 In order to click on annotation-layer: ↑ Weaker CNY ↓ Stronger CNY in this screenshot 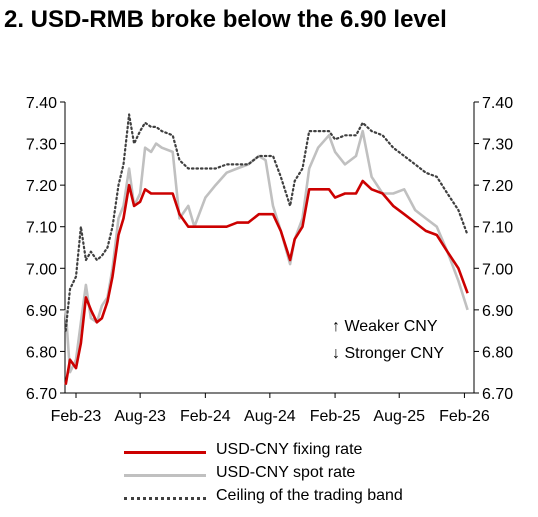, I will do `click(388, 340)`.